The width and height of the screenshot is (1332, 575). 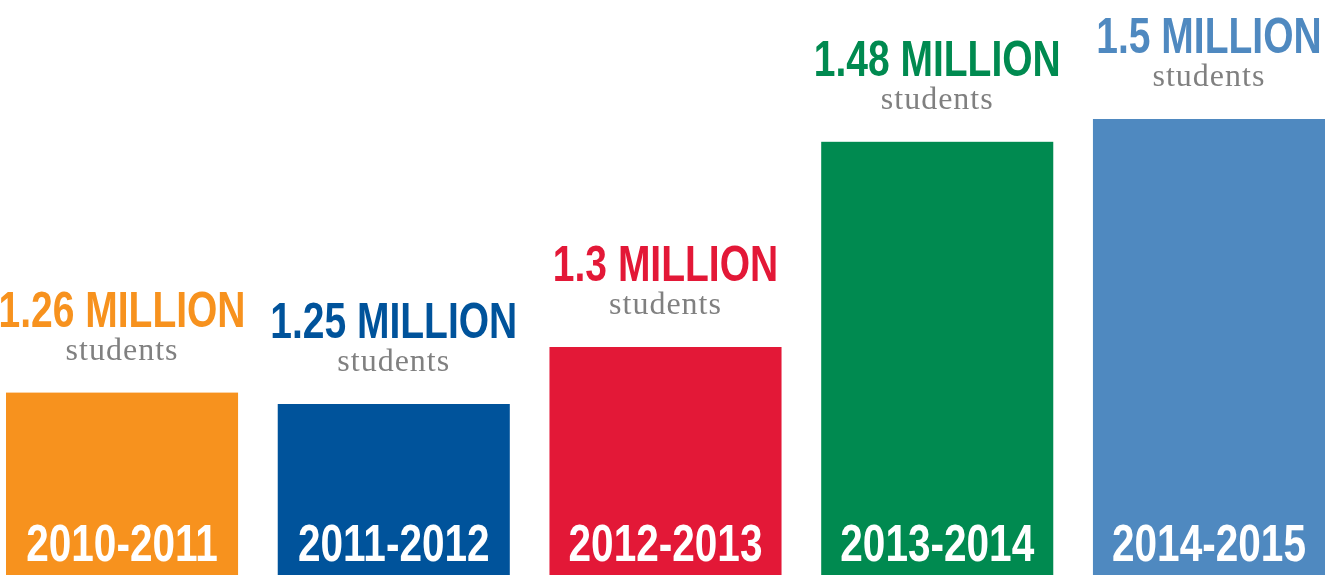 What do you see at coordinates (122, 543) in the screenshot?
I see `x-tick-label: 2010-2011` at bounding box center [122, 543].